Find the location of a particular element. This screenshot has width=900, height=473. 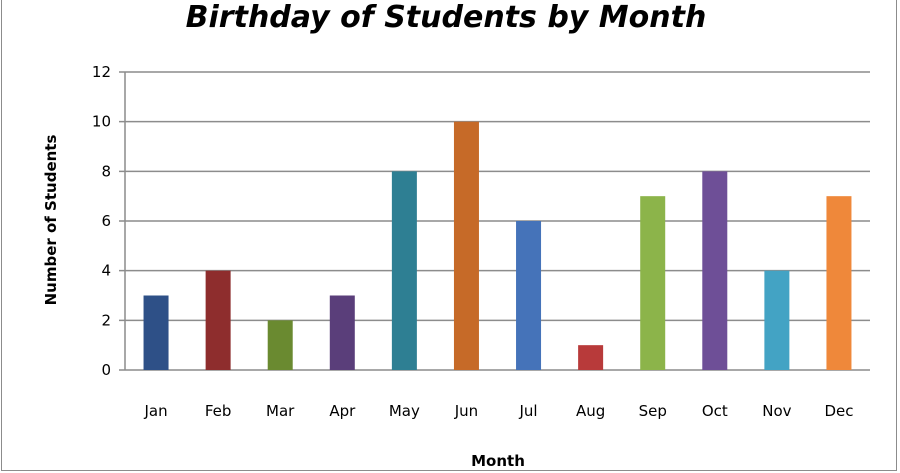

x-tick-label: Jul is located at coordinates (527, 411).